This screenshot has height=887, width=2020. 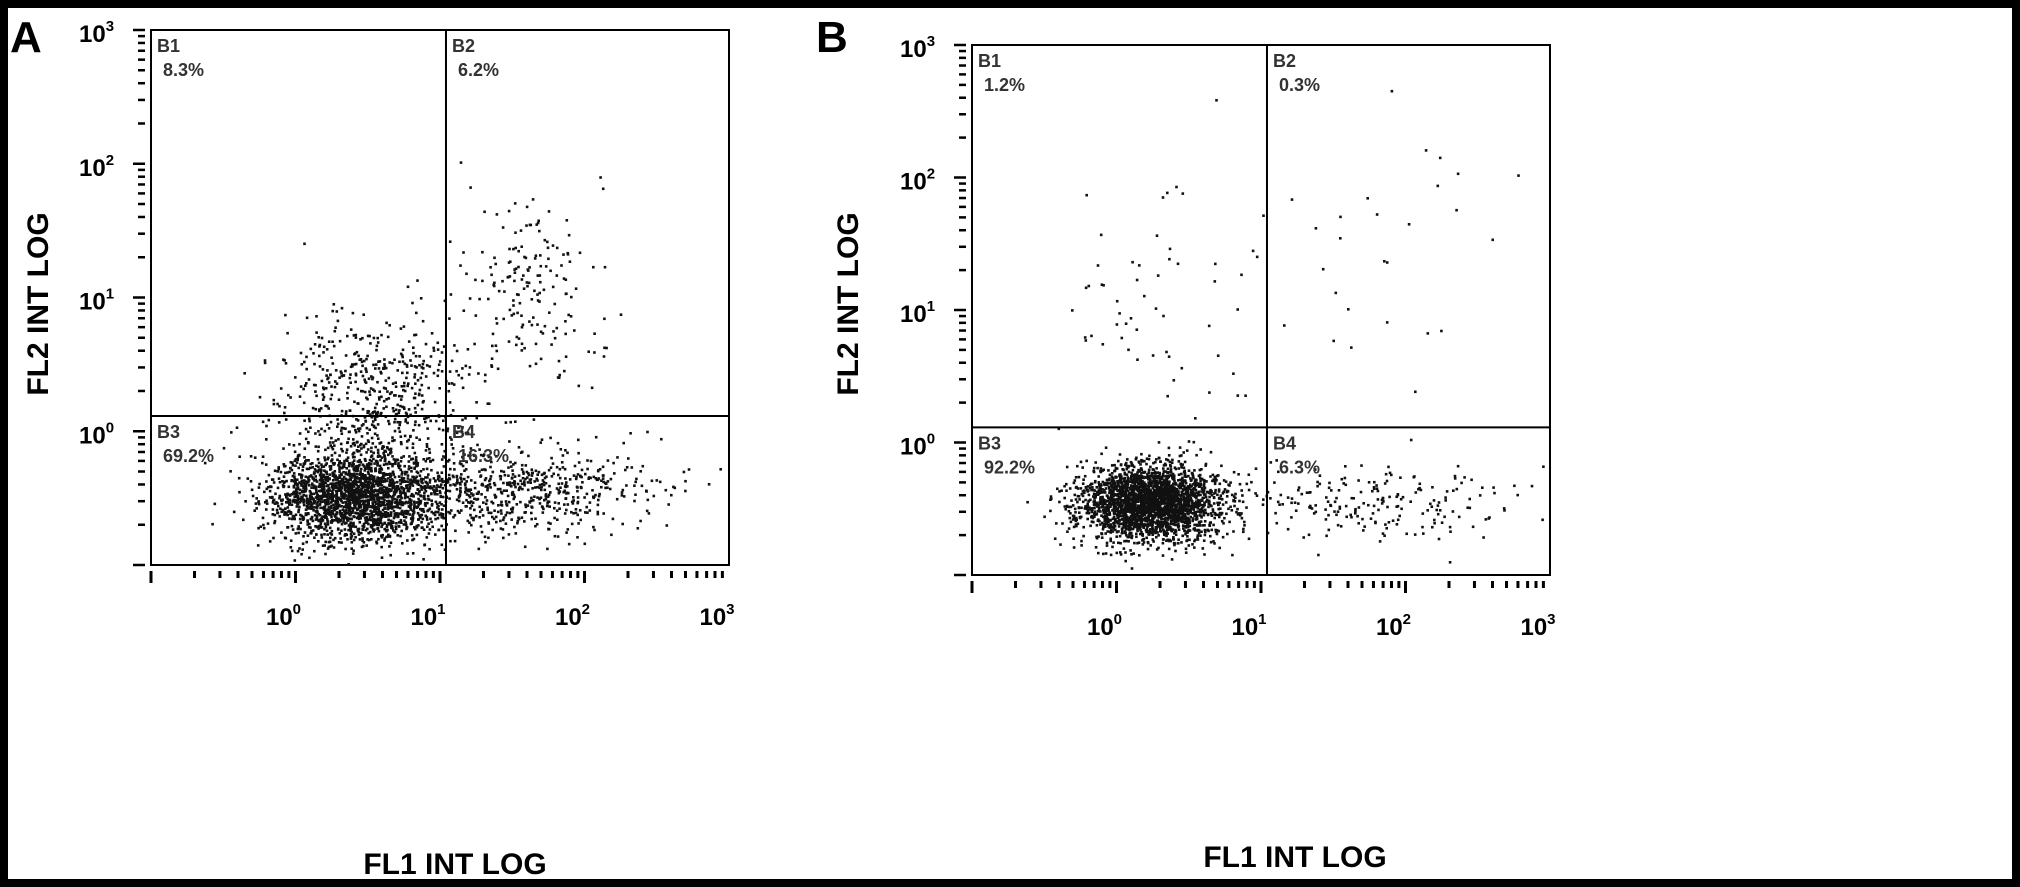 I want to click on y-tick-label: 102, so click(x=96, y=167).